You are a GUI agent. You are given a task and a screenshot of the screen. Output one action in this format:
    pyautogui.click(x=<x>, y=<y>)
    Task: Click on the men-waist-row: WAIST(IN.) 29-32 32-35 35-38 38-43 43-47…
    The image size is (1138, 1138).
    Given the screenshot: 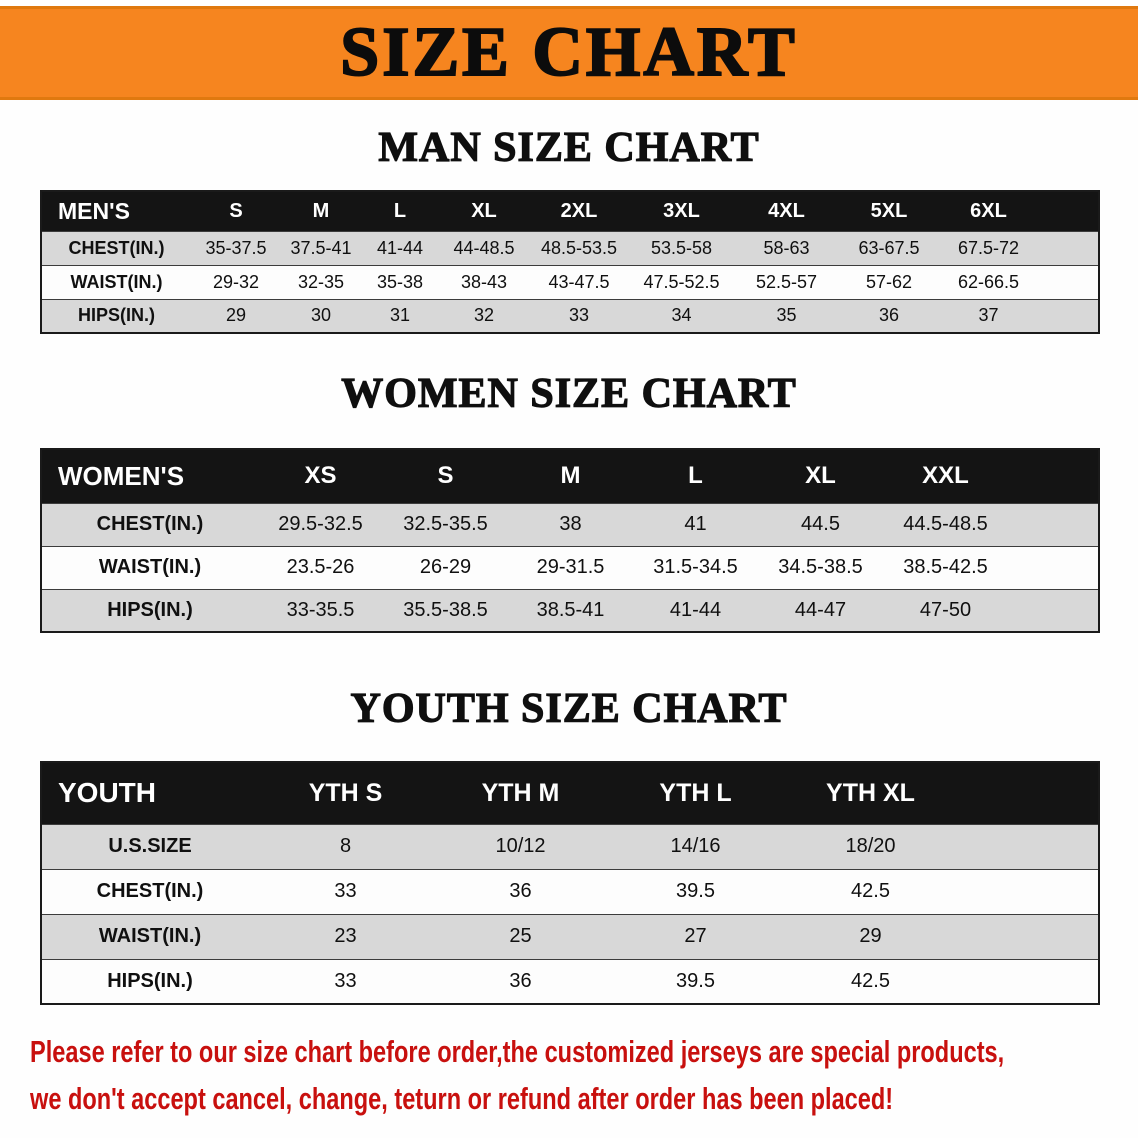 What is the action you would take?
    pyautogui.click(x=570, y=281)
    